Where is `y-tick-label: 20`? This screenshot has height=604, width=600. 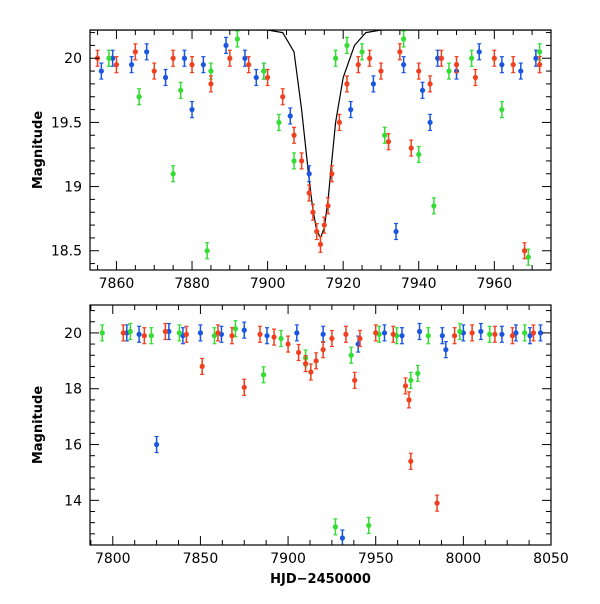
y-tick-label: 20 is located at coordinates (73, 334).